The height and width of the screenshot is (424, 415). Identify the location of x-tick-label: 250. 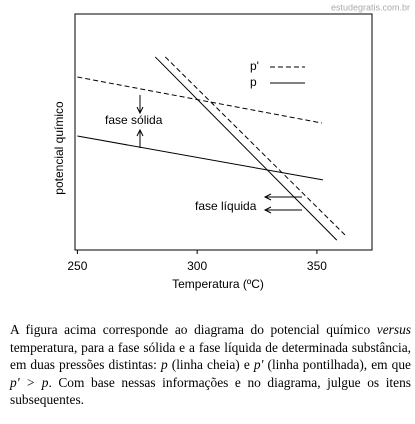
(77, 266).